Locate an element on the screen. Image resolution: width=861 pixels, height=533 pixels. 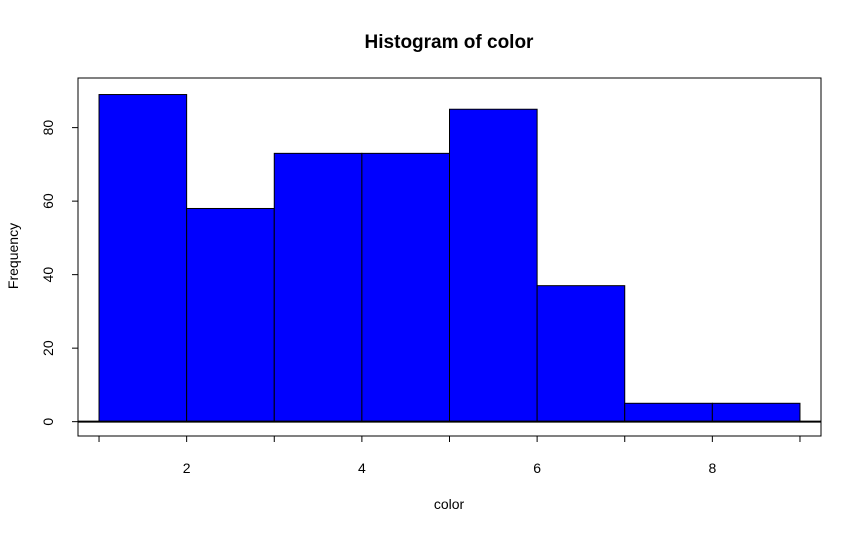
y-axis-label: Frequency is located at coordinates (13, 256).